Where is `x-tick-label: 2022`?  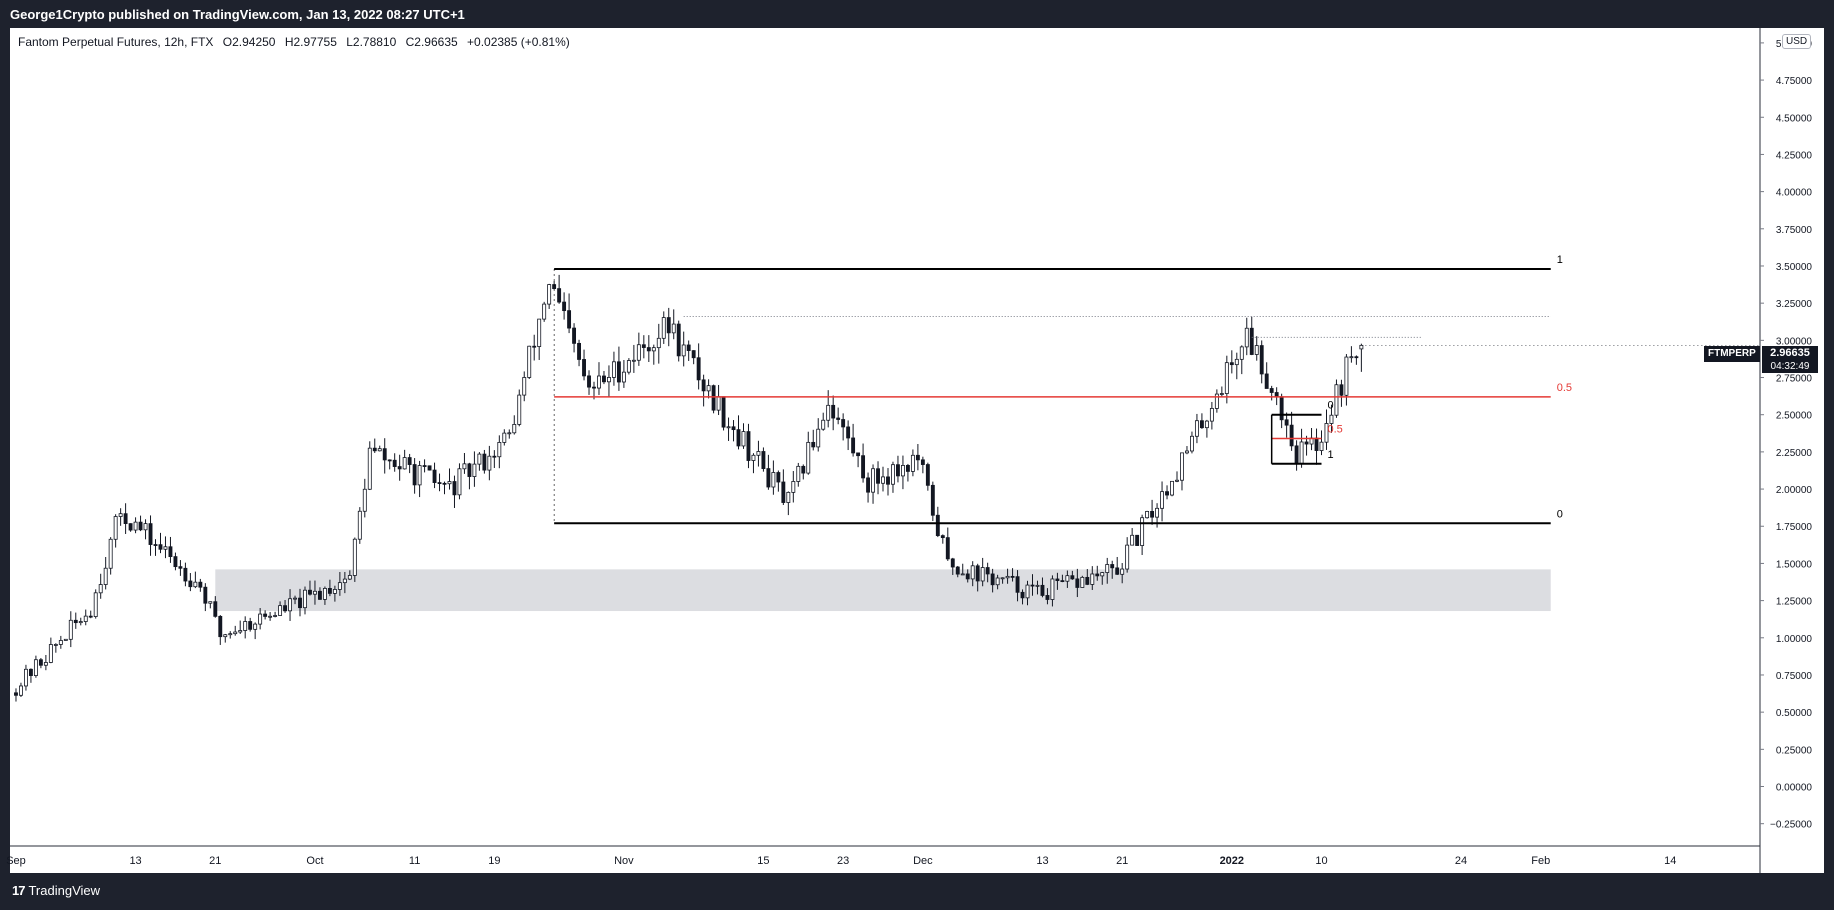
x-tick-label: 2022 is located at coordinates (1232, 861).